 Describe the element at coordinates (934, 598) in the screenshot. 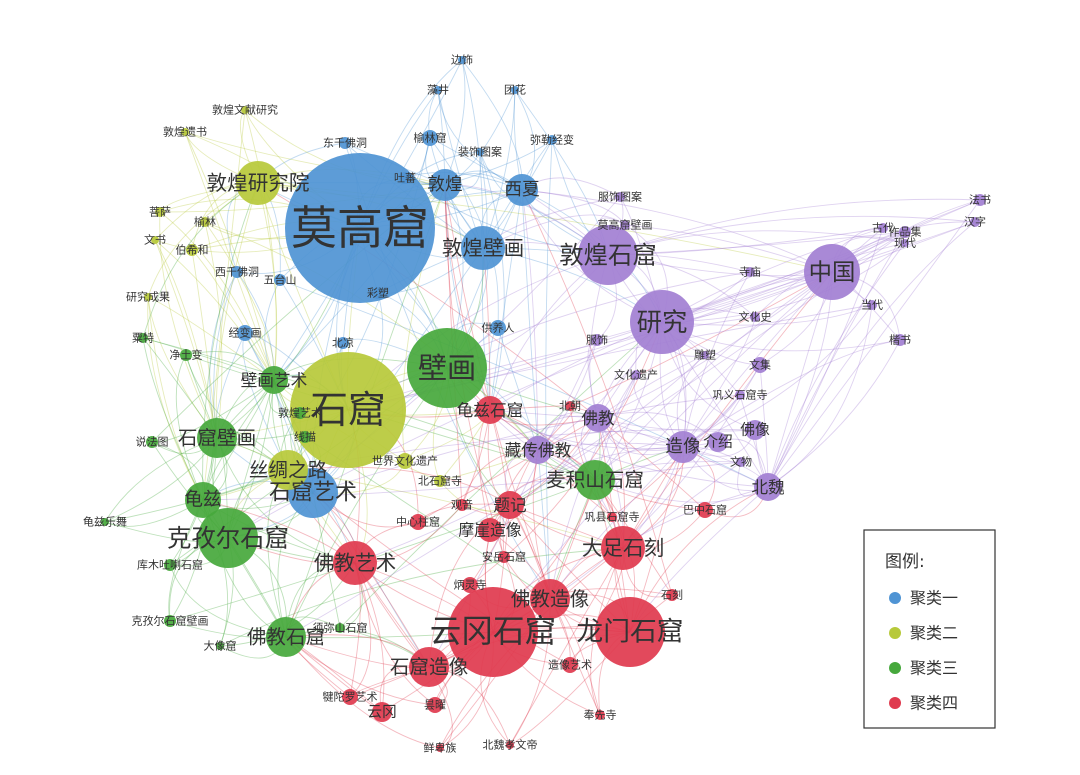

I see `legend-label: 聚类一` at that location.